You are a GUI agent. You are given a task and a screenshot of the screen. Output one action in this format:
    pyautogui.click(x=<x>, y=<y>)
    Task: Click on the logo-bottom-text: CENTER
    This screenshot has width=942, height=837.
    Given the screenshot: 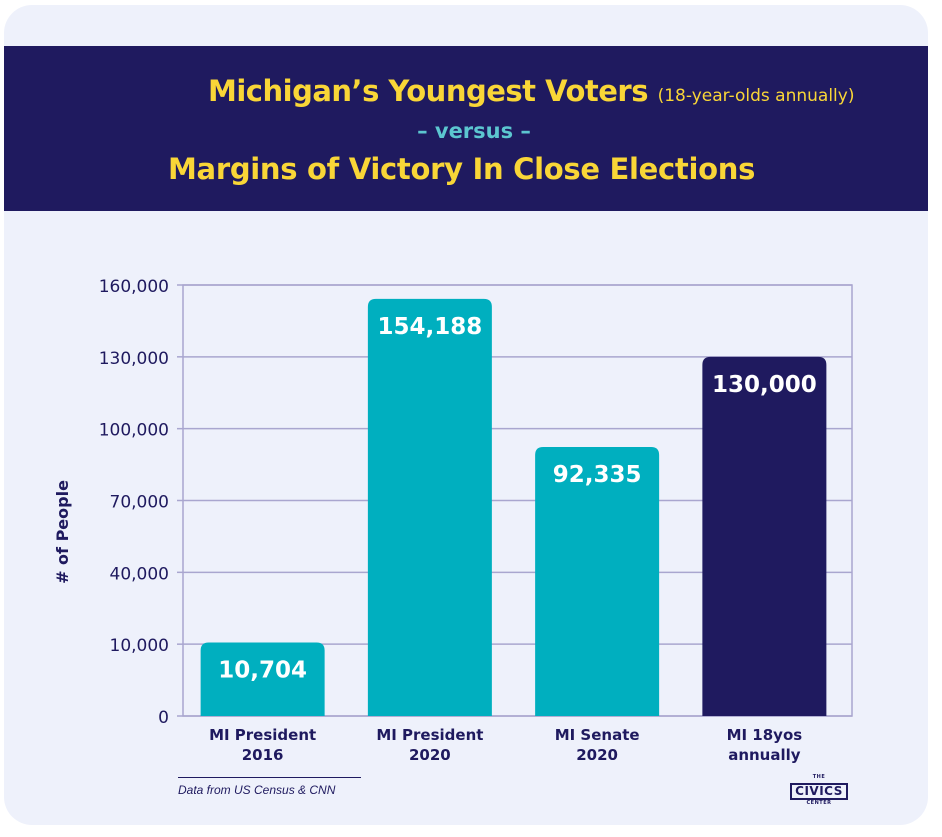 What is the action you would take?
    pyautogui.click(x=819, y=803)
    